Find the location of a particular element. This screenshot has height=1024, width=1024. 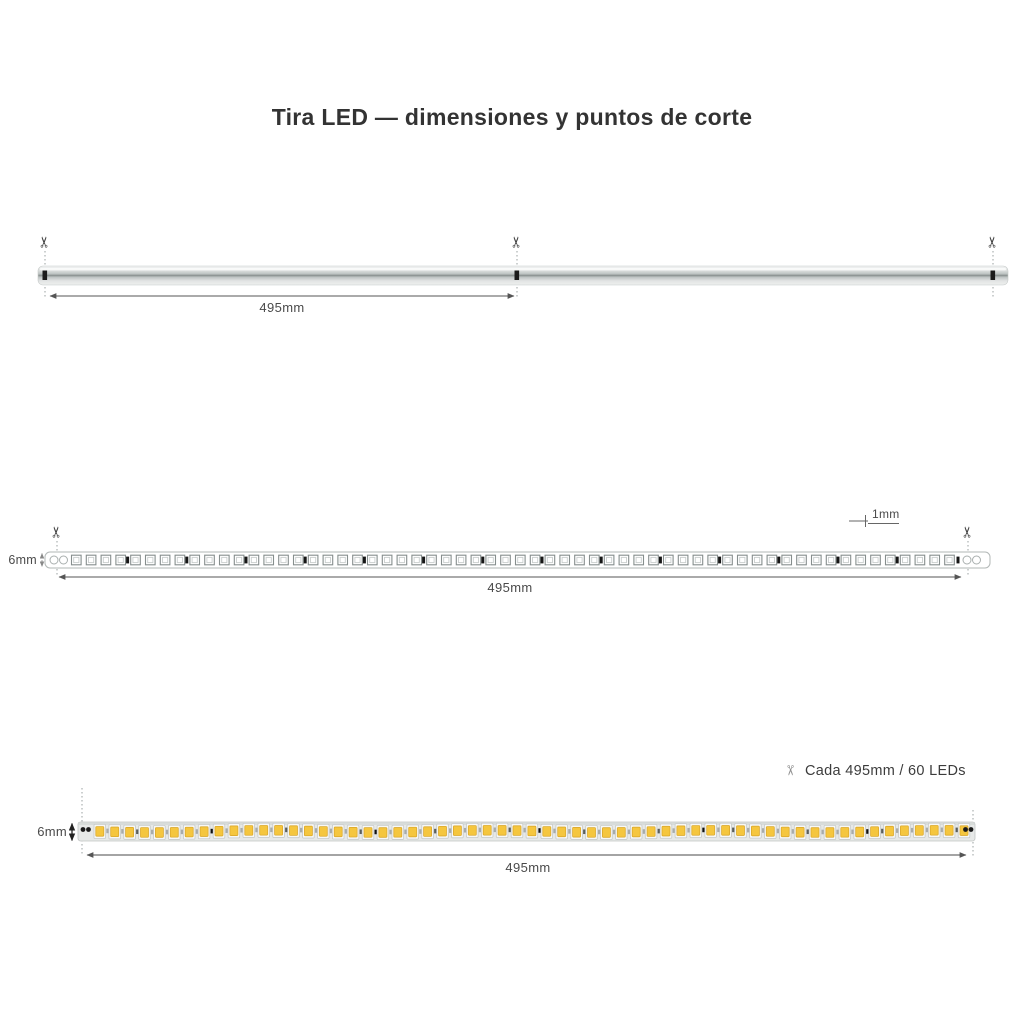

photo-length-label: 495mm is located at coordinates (528, 867).